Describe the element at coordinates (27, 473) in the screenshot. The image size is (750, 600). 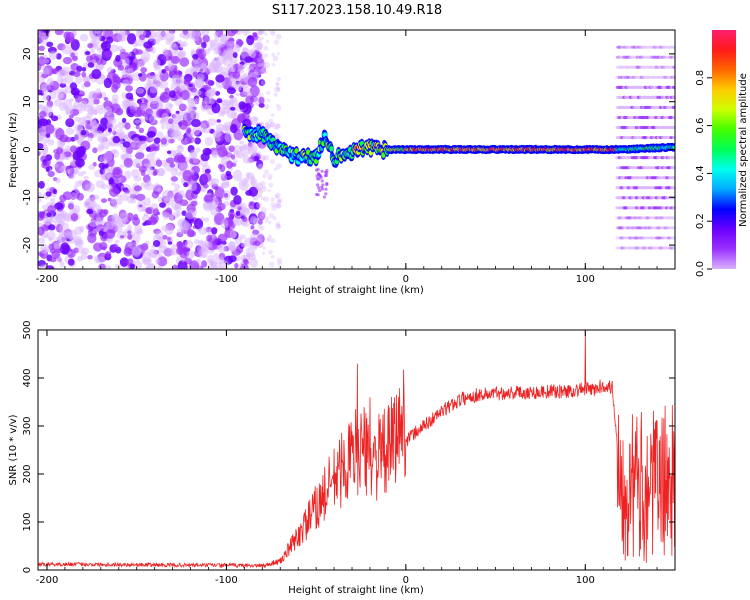
I see `y-tick-label: 200` at that location.